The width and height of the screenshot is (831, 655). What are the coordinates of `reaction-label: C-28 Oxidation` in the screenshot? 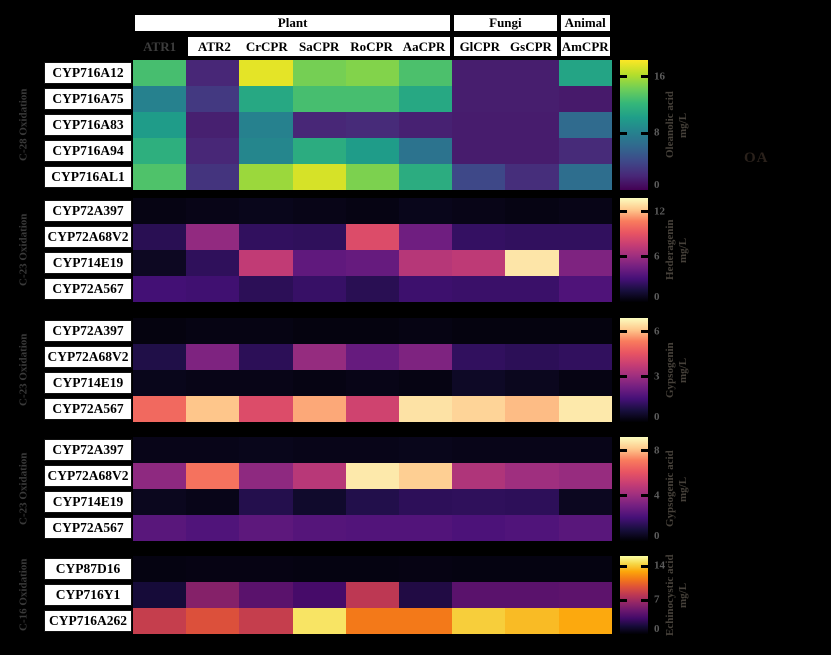 It's located at (23, 125).